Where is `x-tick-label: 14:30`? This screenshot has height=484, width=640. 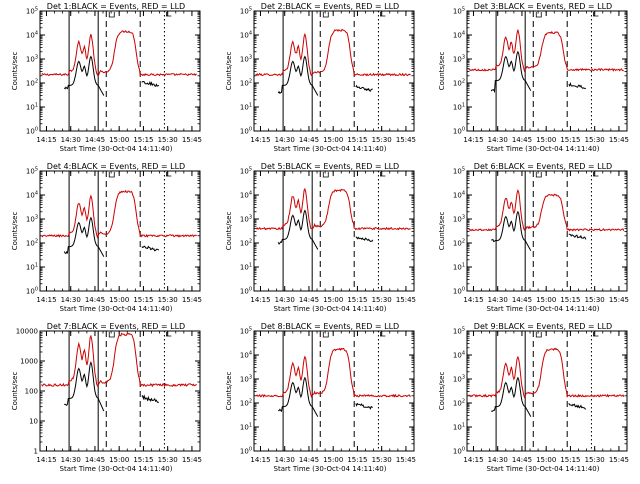
x-tick-label: 14:30 is located at coordinates (285, 300).